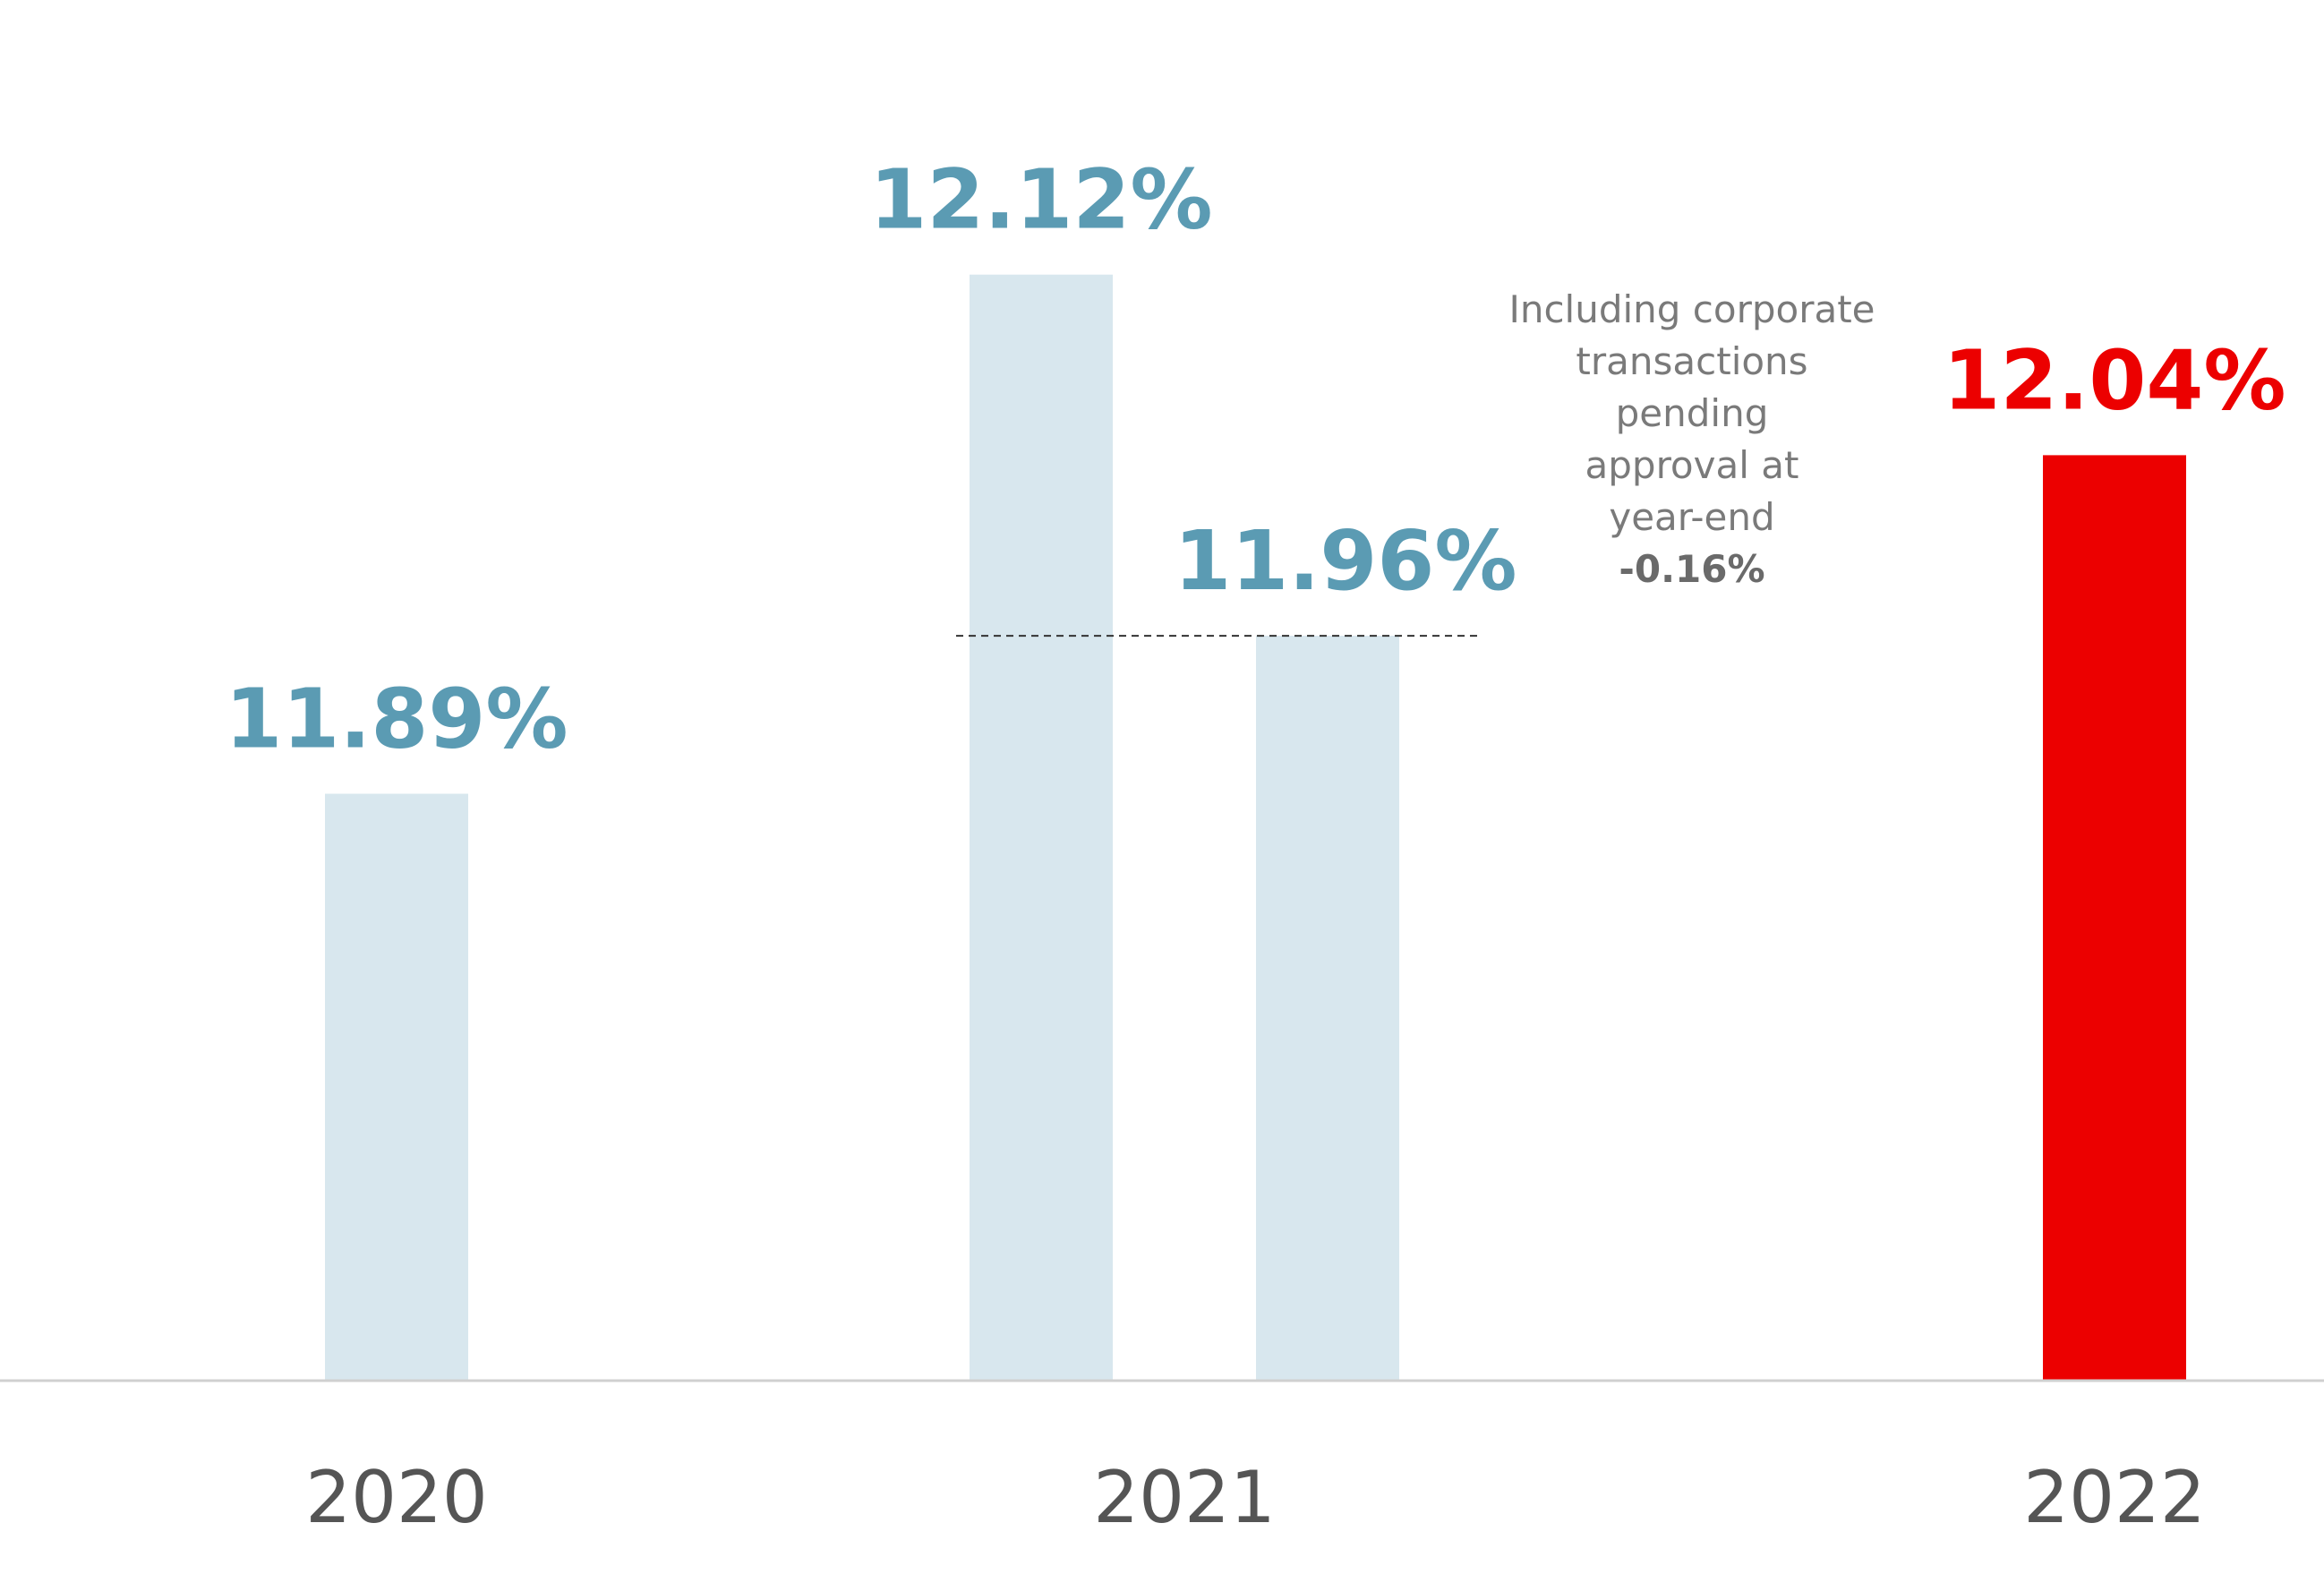  What do you see at coordinates (1184, 1497) in the screenshot?
I see `year-label-2021: 2021` at bounding box center [1184, 1497].